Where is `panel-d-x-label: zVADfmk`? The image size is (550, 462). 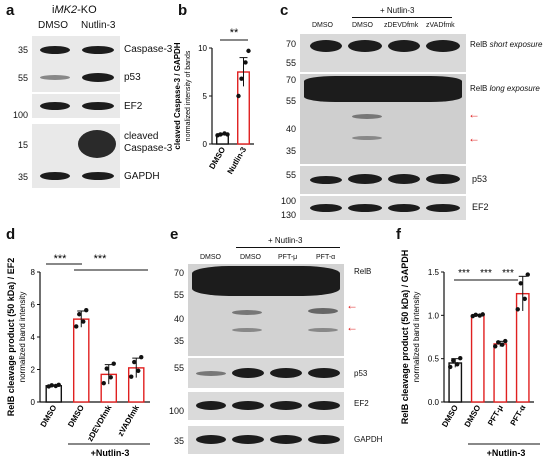 panel-d-x-label: zVADfmk is located at coordinates (128, 420).